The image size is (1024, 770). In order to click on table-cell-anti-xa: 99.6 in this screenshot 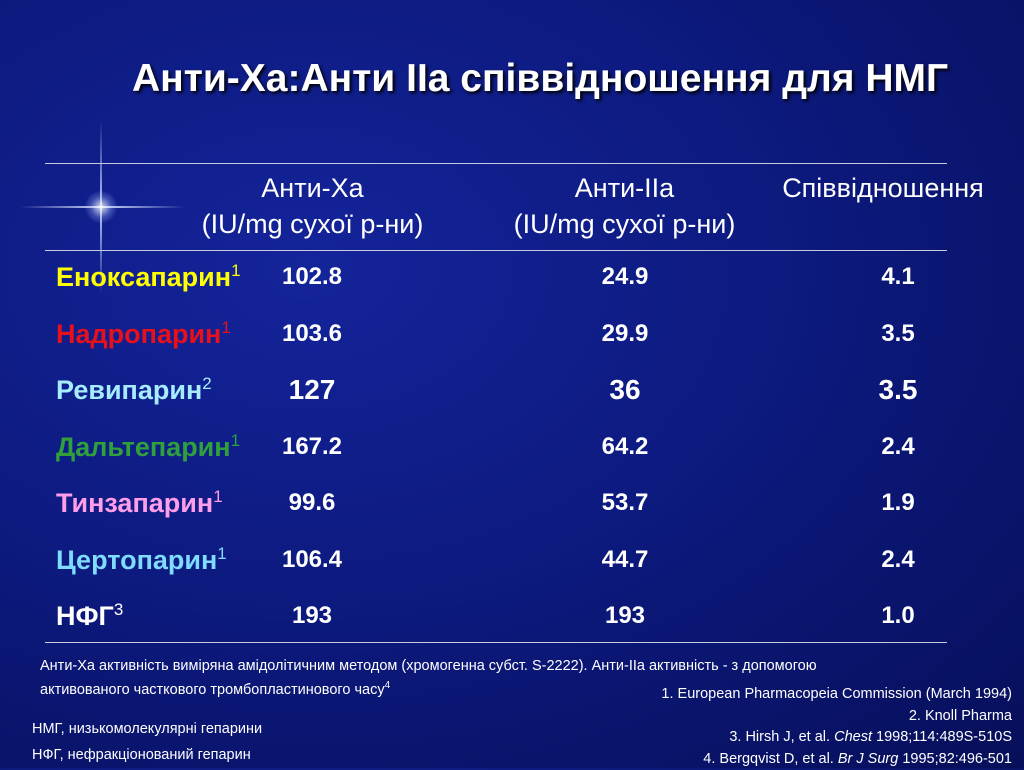, I will do `click(312, 503)`.